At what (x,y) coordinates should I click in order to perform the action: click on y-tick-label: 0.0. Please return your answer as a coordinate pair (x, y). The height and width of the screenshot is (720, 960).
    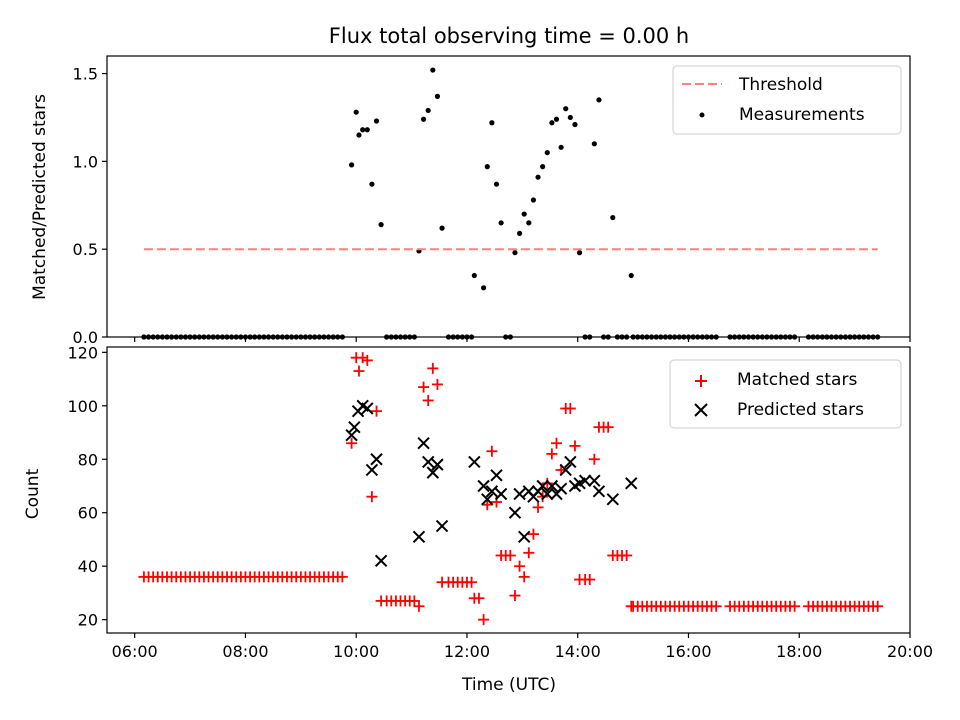
    Looking at the image, I should click on (85, 337).